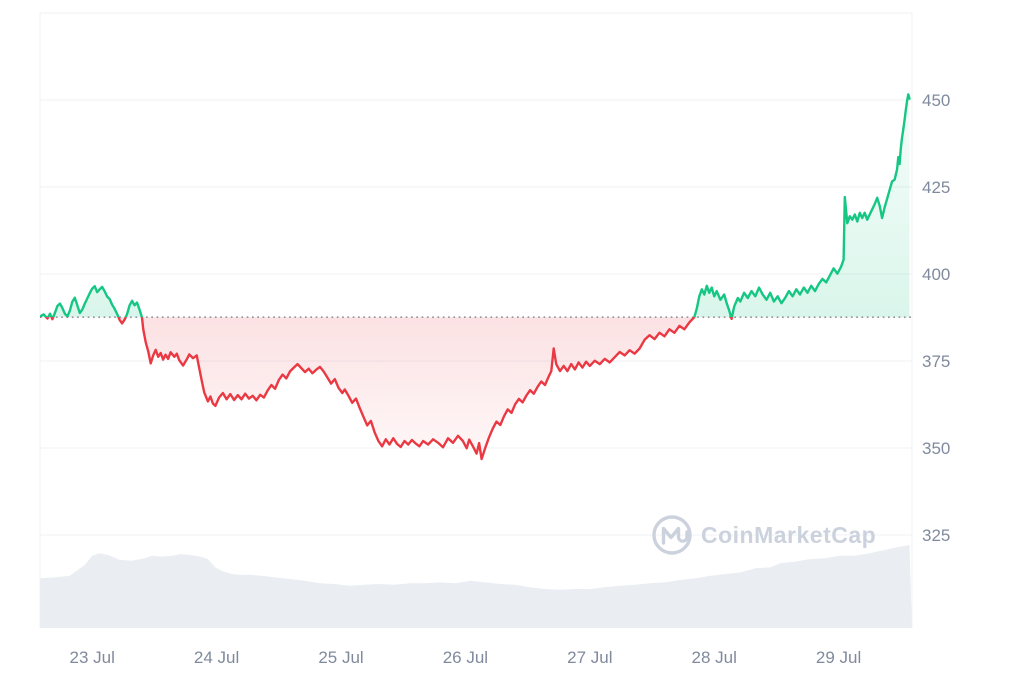  Describe the element at coordinates (92, 657) in the screenshot. I see `x-tick-label: 23 Jul` at that location.